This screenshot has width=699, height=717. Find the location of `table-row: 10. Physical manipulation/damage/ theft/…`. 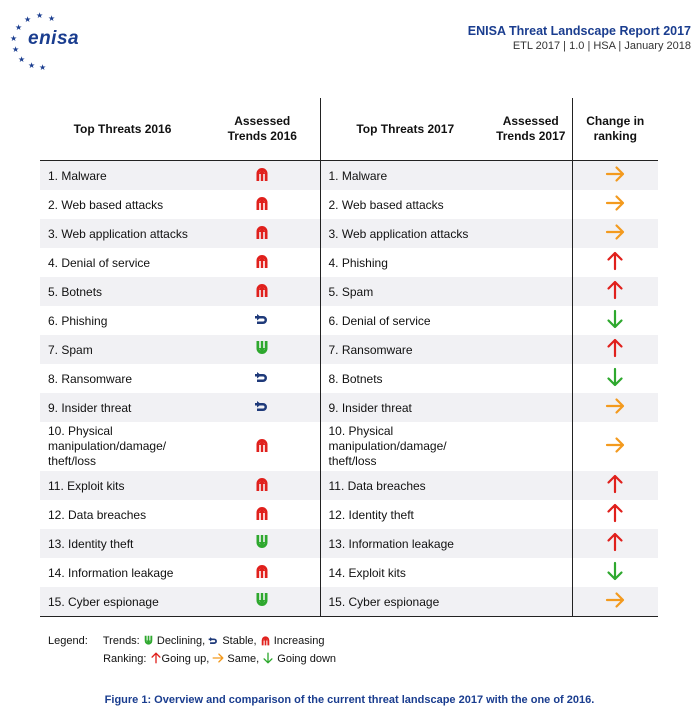

table-row: 10. Physical manipulation/damage/ theft/… is located at coordinates (349, 446).